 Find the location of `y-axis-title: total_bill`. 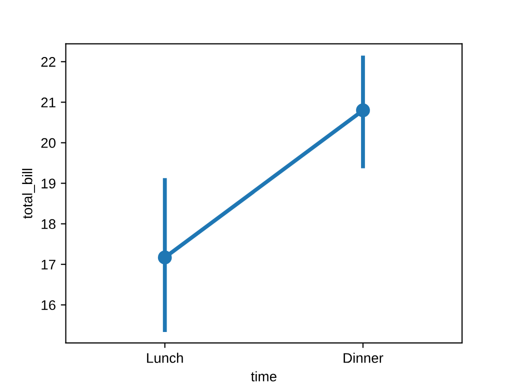

y-axis-title: total_bill is located at coordinates (28, 193).